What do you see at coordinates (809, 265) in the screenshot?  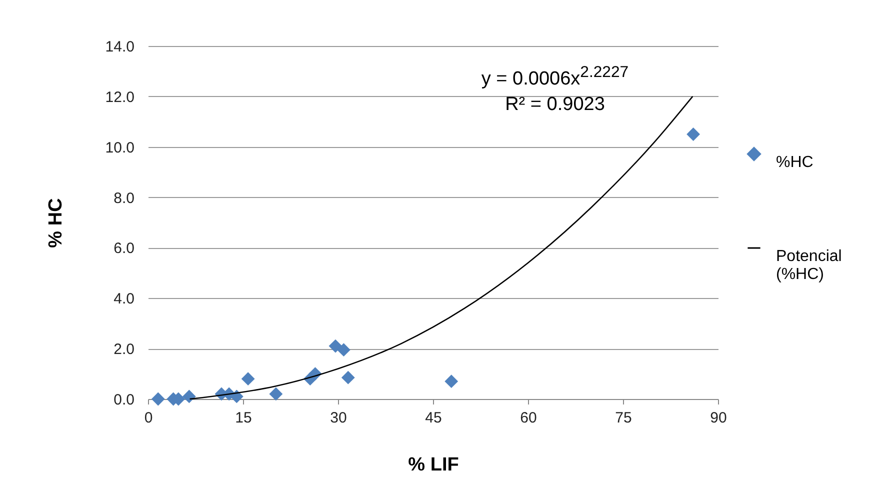 I see `legend-label: Potencial (%HC)` at bounding box center [809, 265].